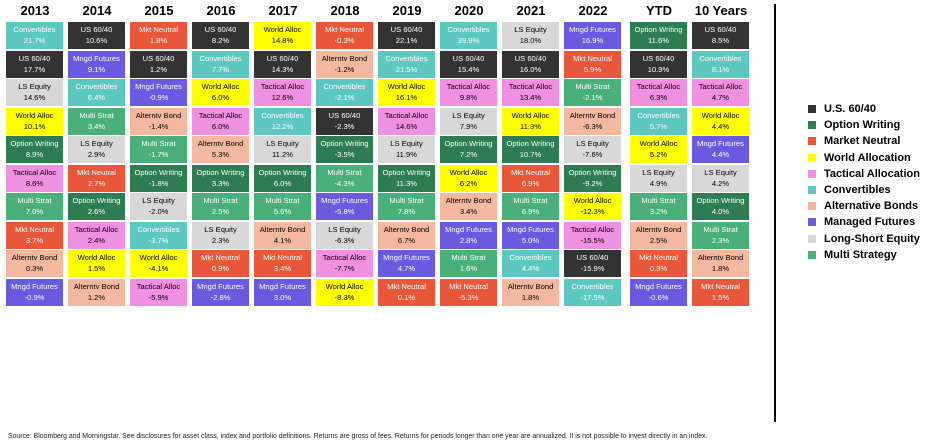 The height and width of the screenshot is (448, 936). What do you see at coordinates (864, 125) in the screenshot?
I see `legend-item: Option Writing` at bounding box center [864, 125].